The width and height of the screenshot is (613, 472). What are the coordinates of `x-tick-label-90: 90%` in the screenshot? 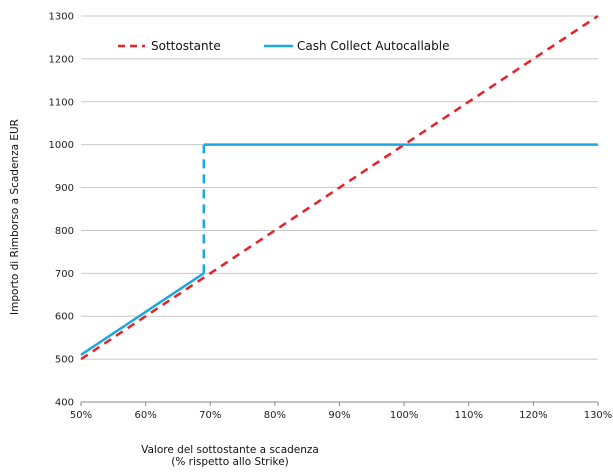 It's located at (339, 415).